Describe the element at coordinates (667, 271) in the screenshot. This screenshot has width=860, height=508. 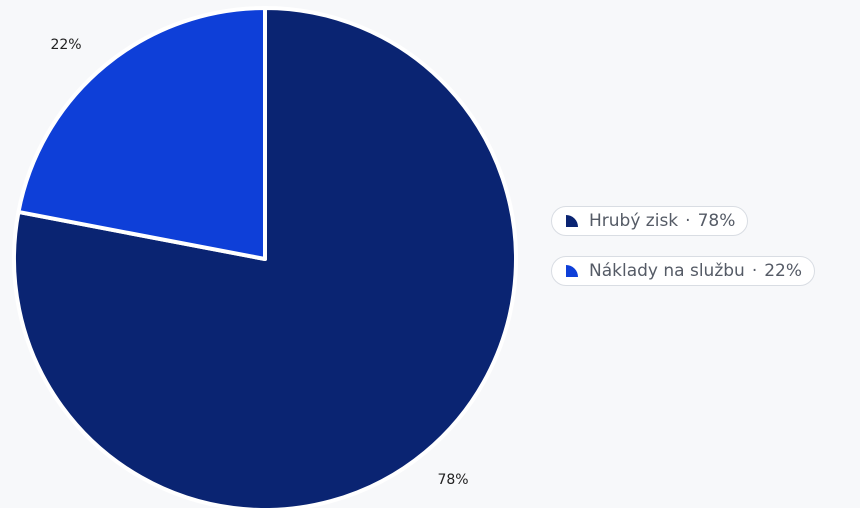
I see `legend-label: Náklady na službu` at that location.